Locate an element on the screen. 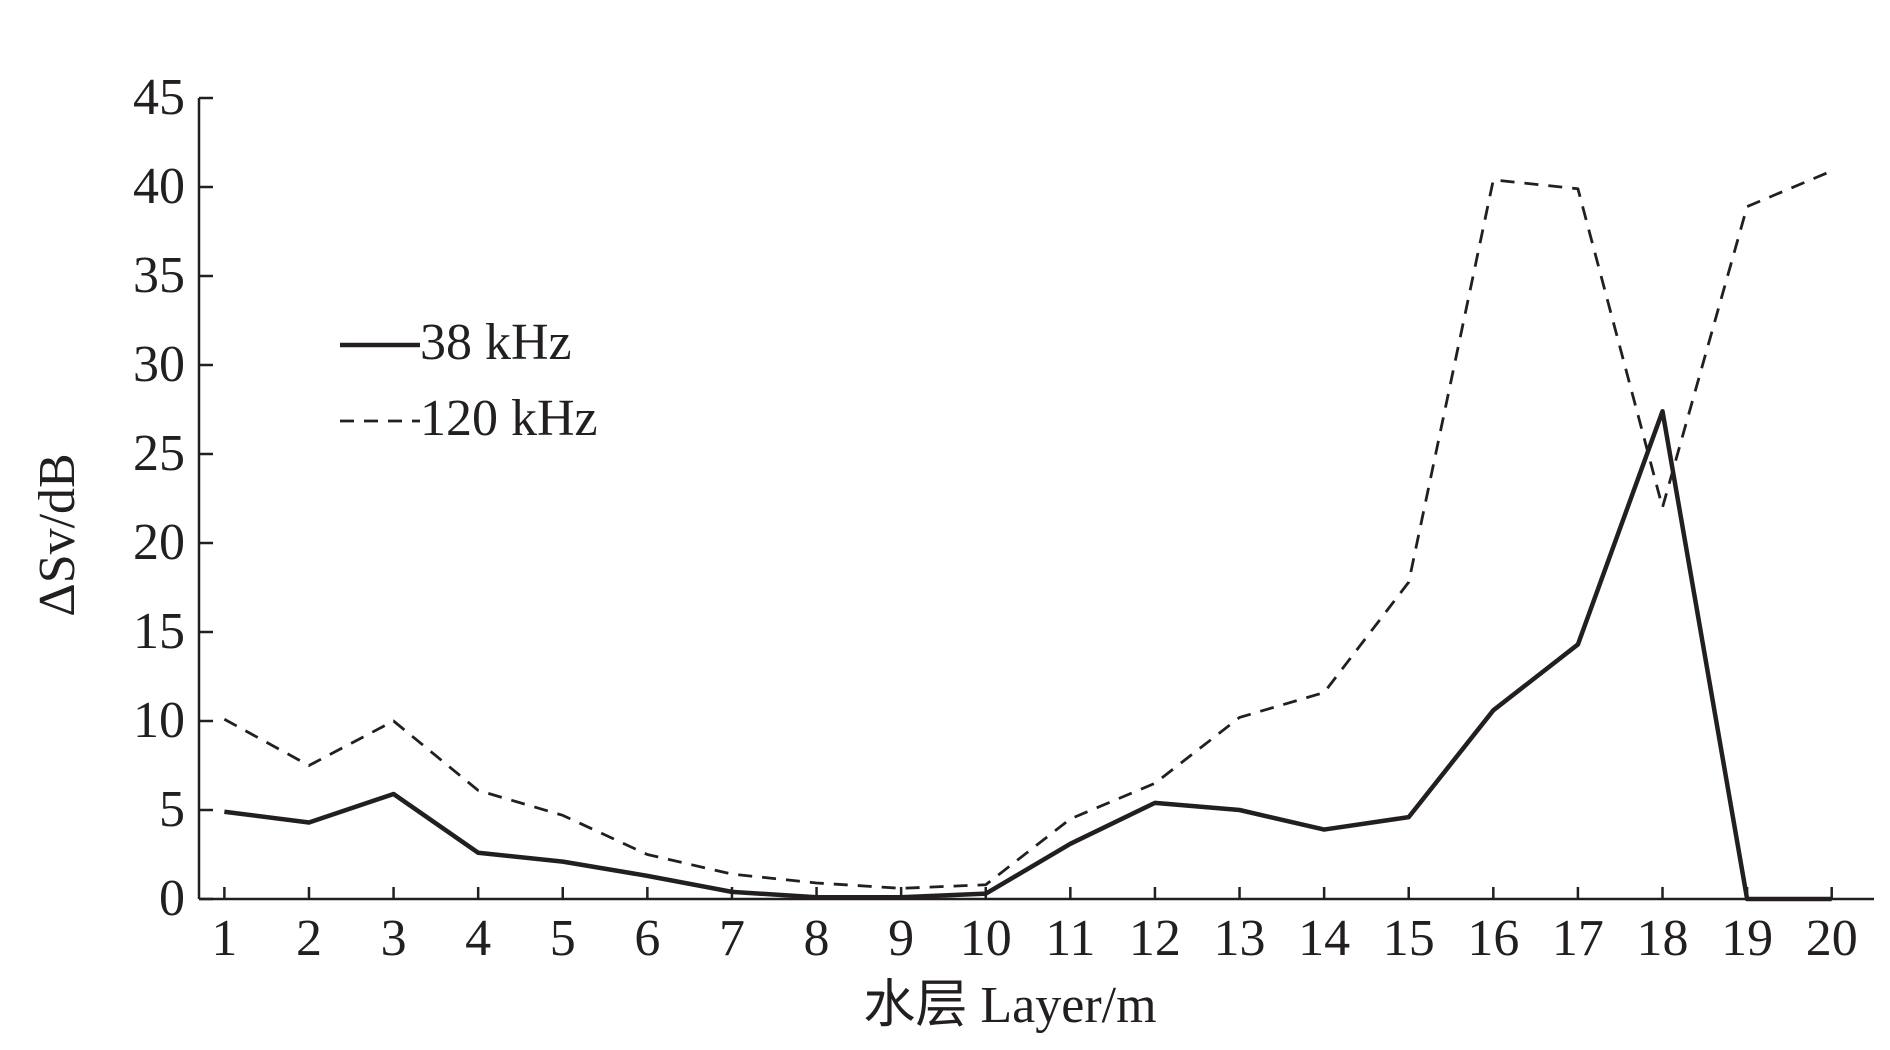 Image resolution: width=1890 pixels, height=1050 pixels. x-tick-label: 13 is located at coordinates (1240, 938).